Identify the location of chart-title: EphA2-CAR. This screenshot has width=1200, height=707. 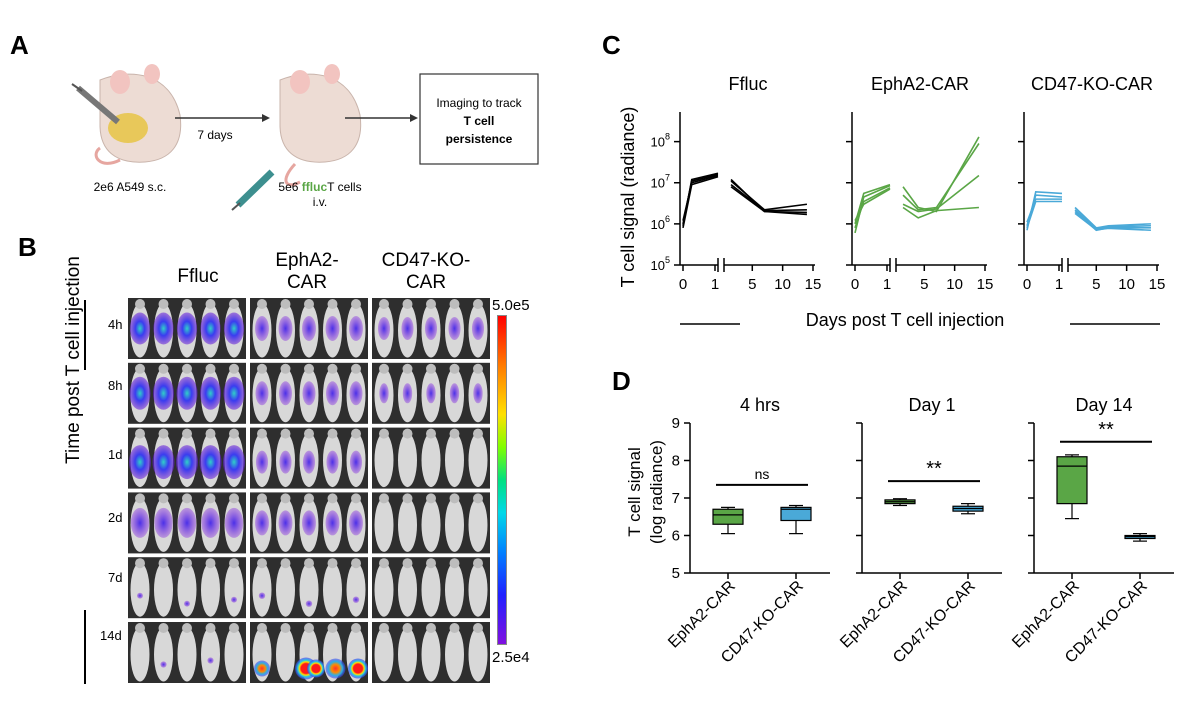
(920, 84).